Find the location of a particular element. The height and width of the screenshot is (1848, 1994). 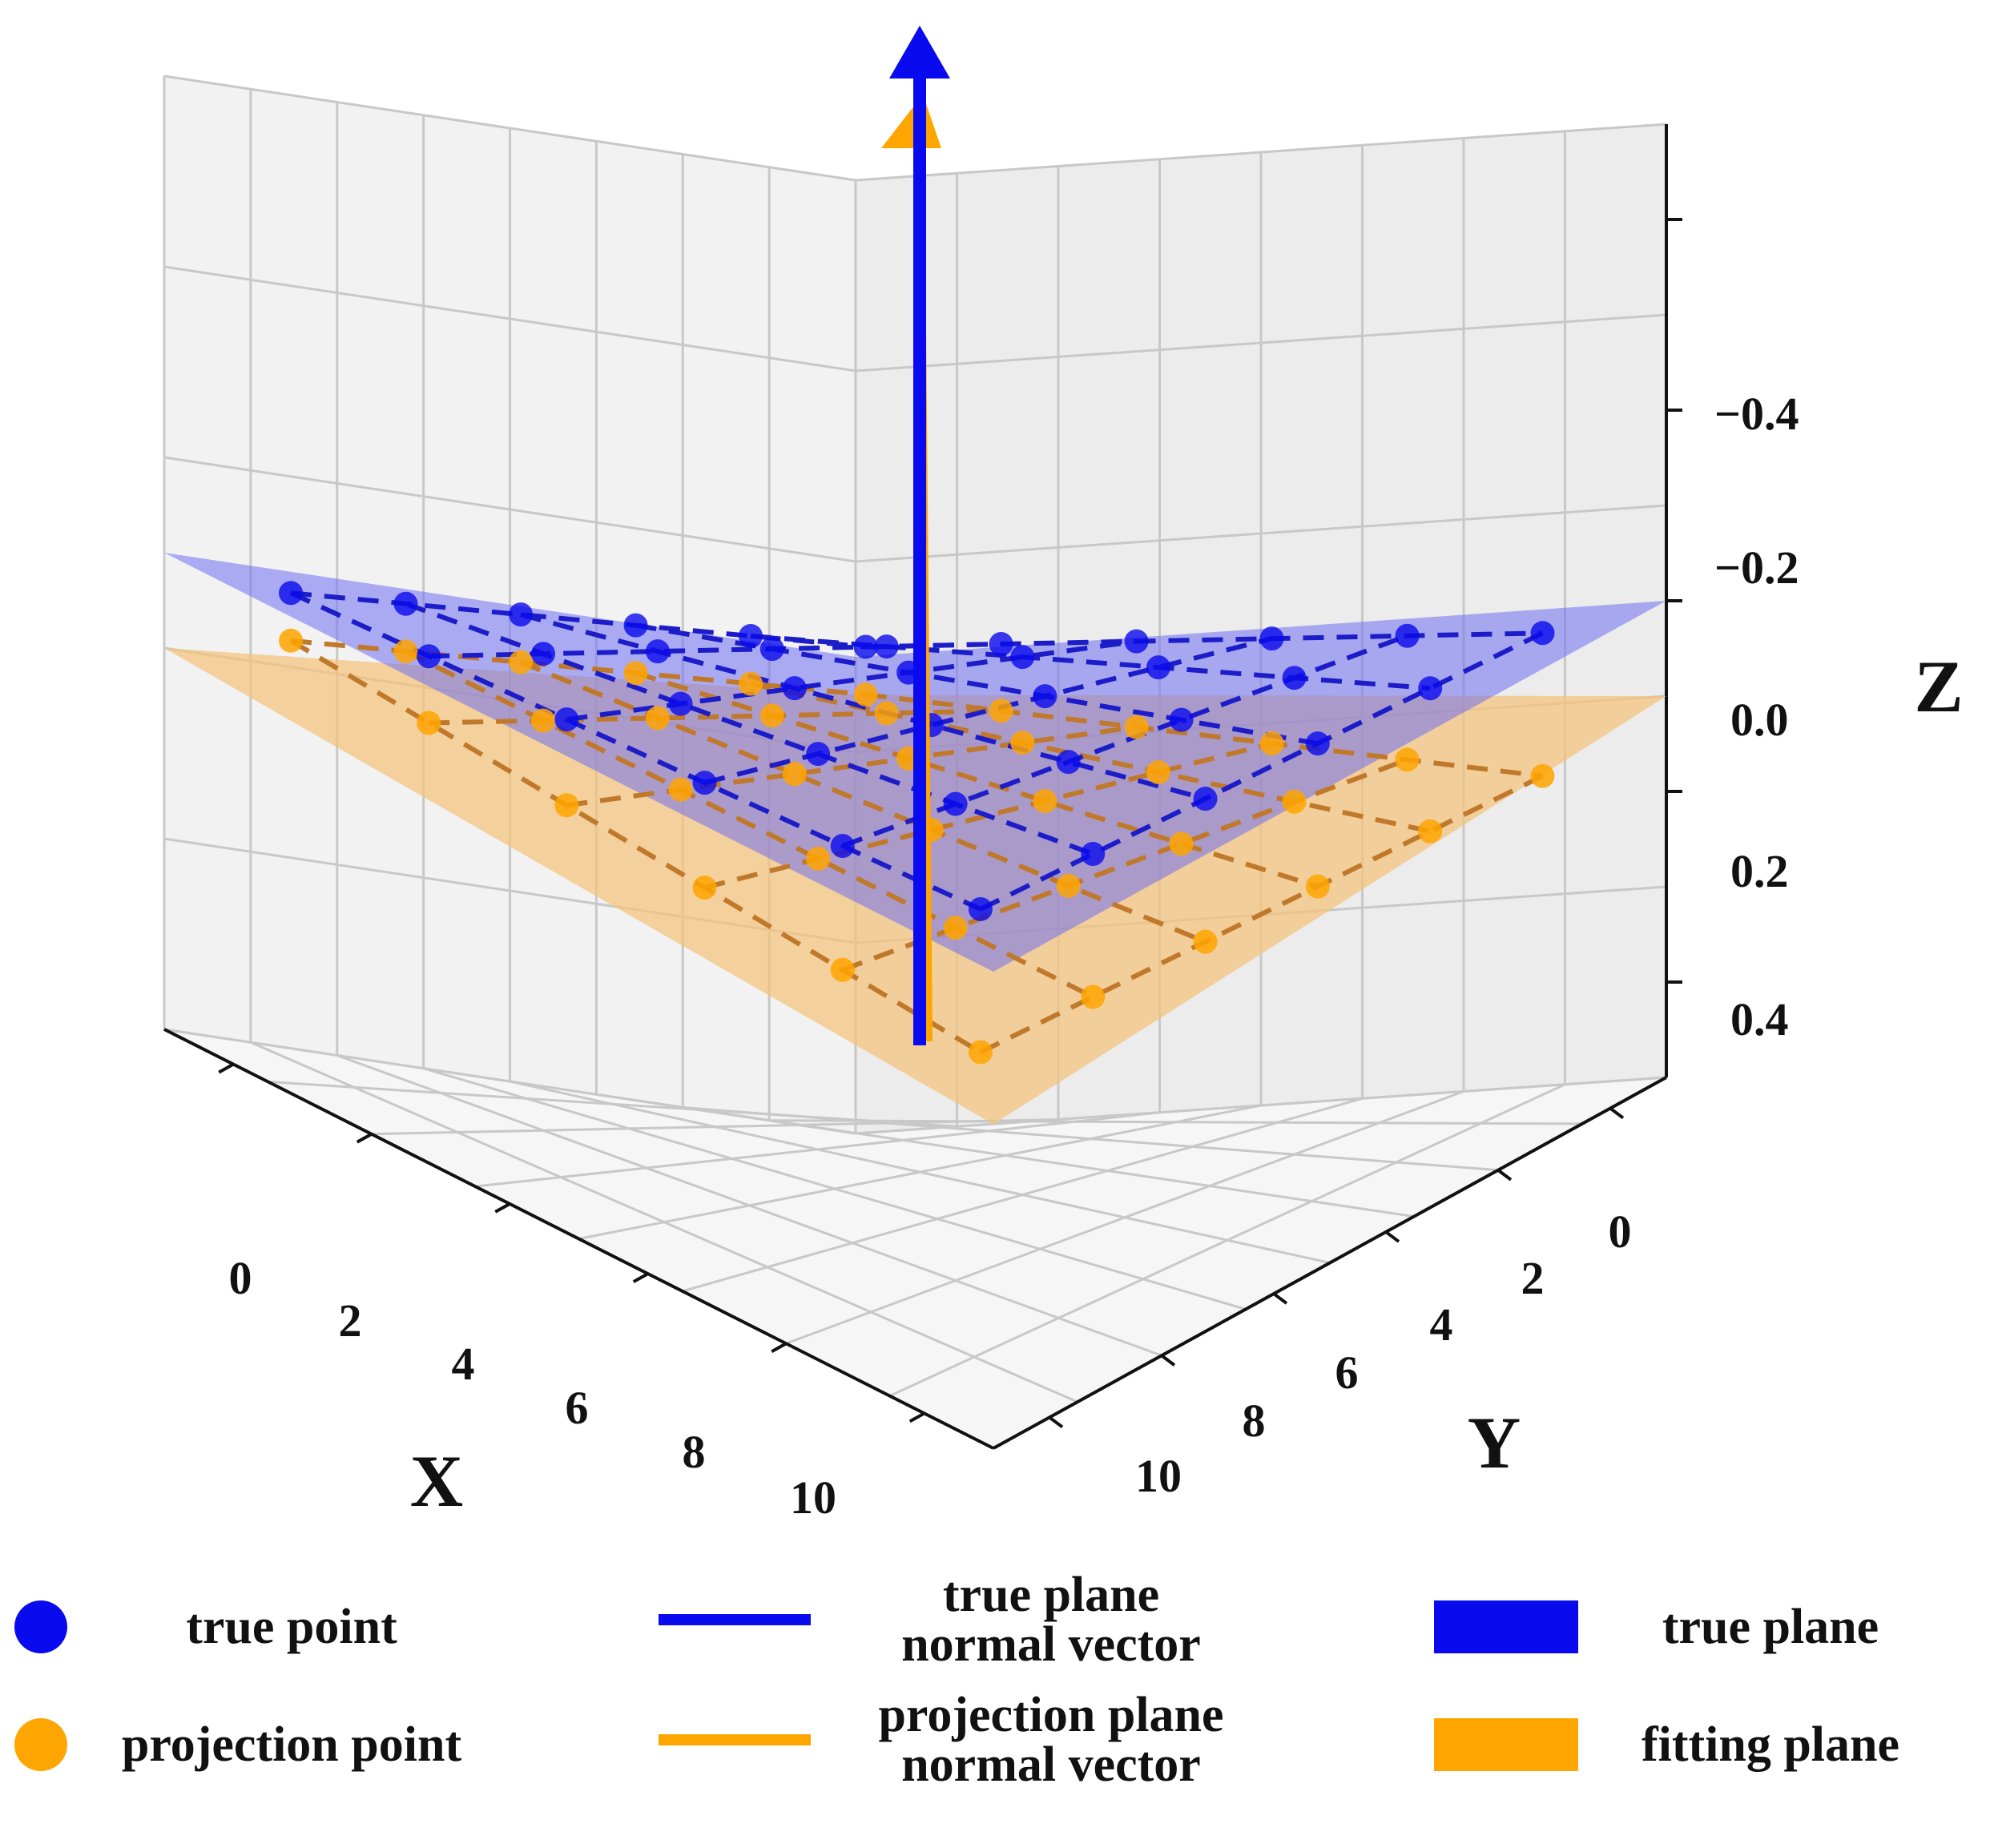

y-tick-label: 4 is located at coordinates (1441, 1324).